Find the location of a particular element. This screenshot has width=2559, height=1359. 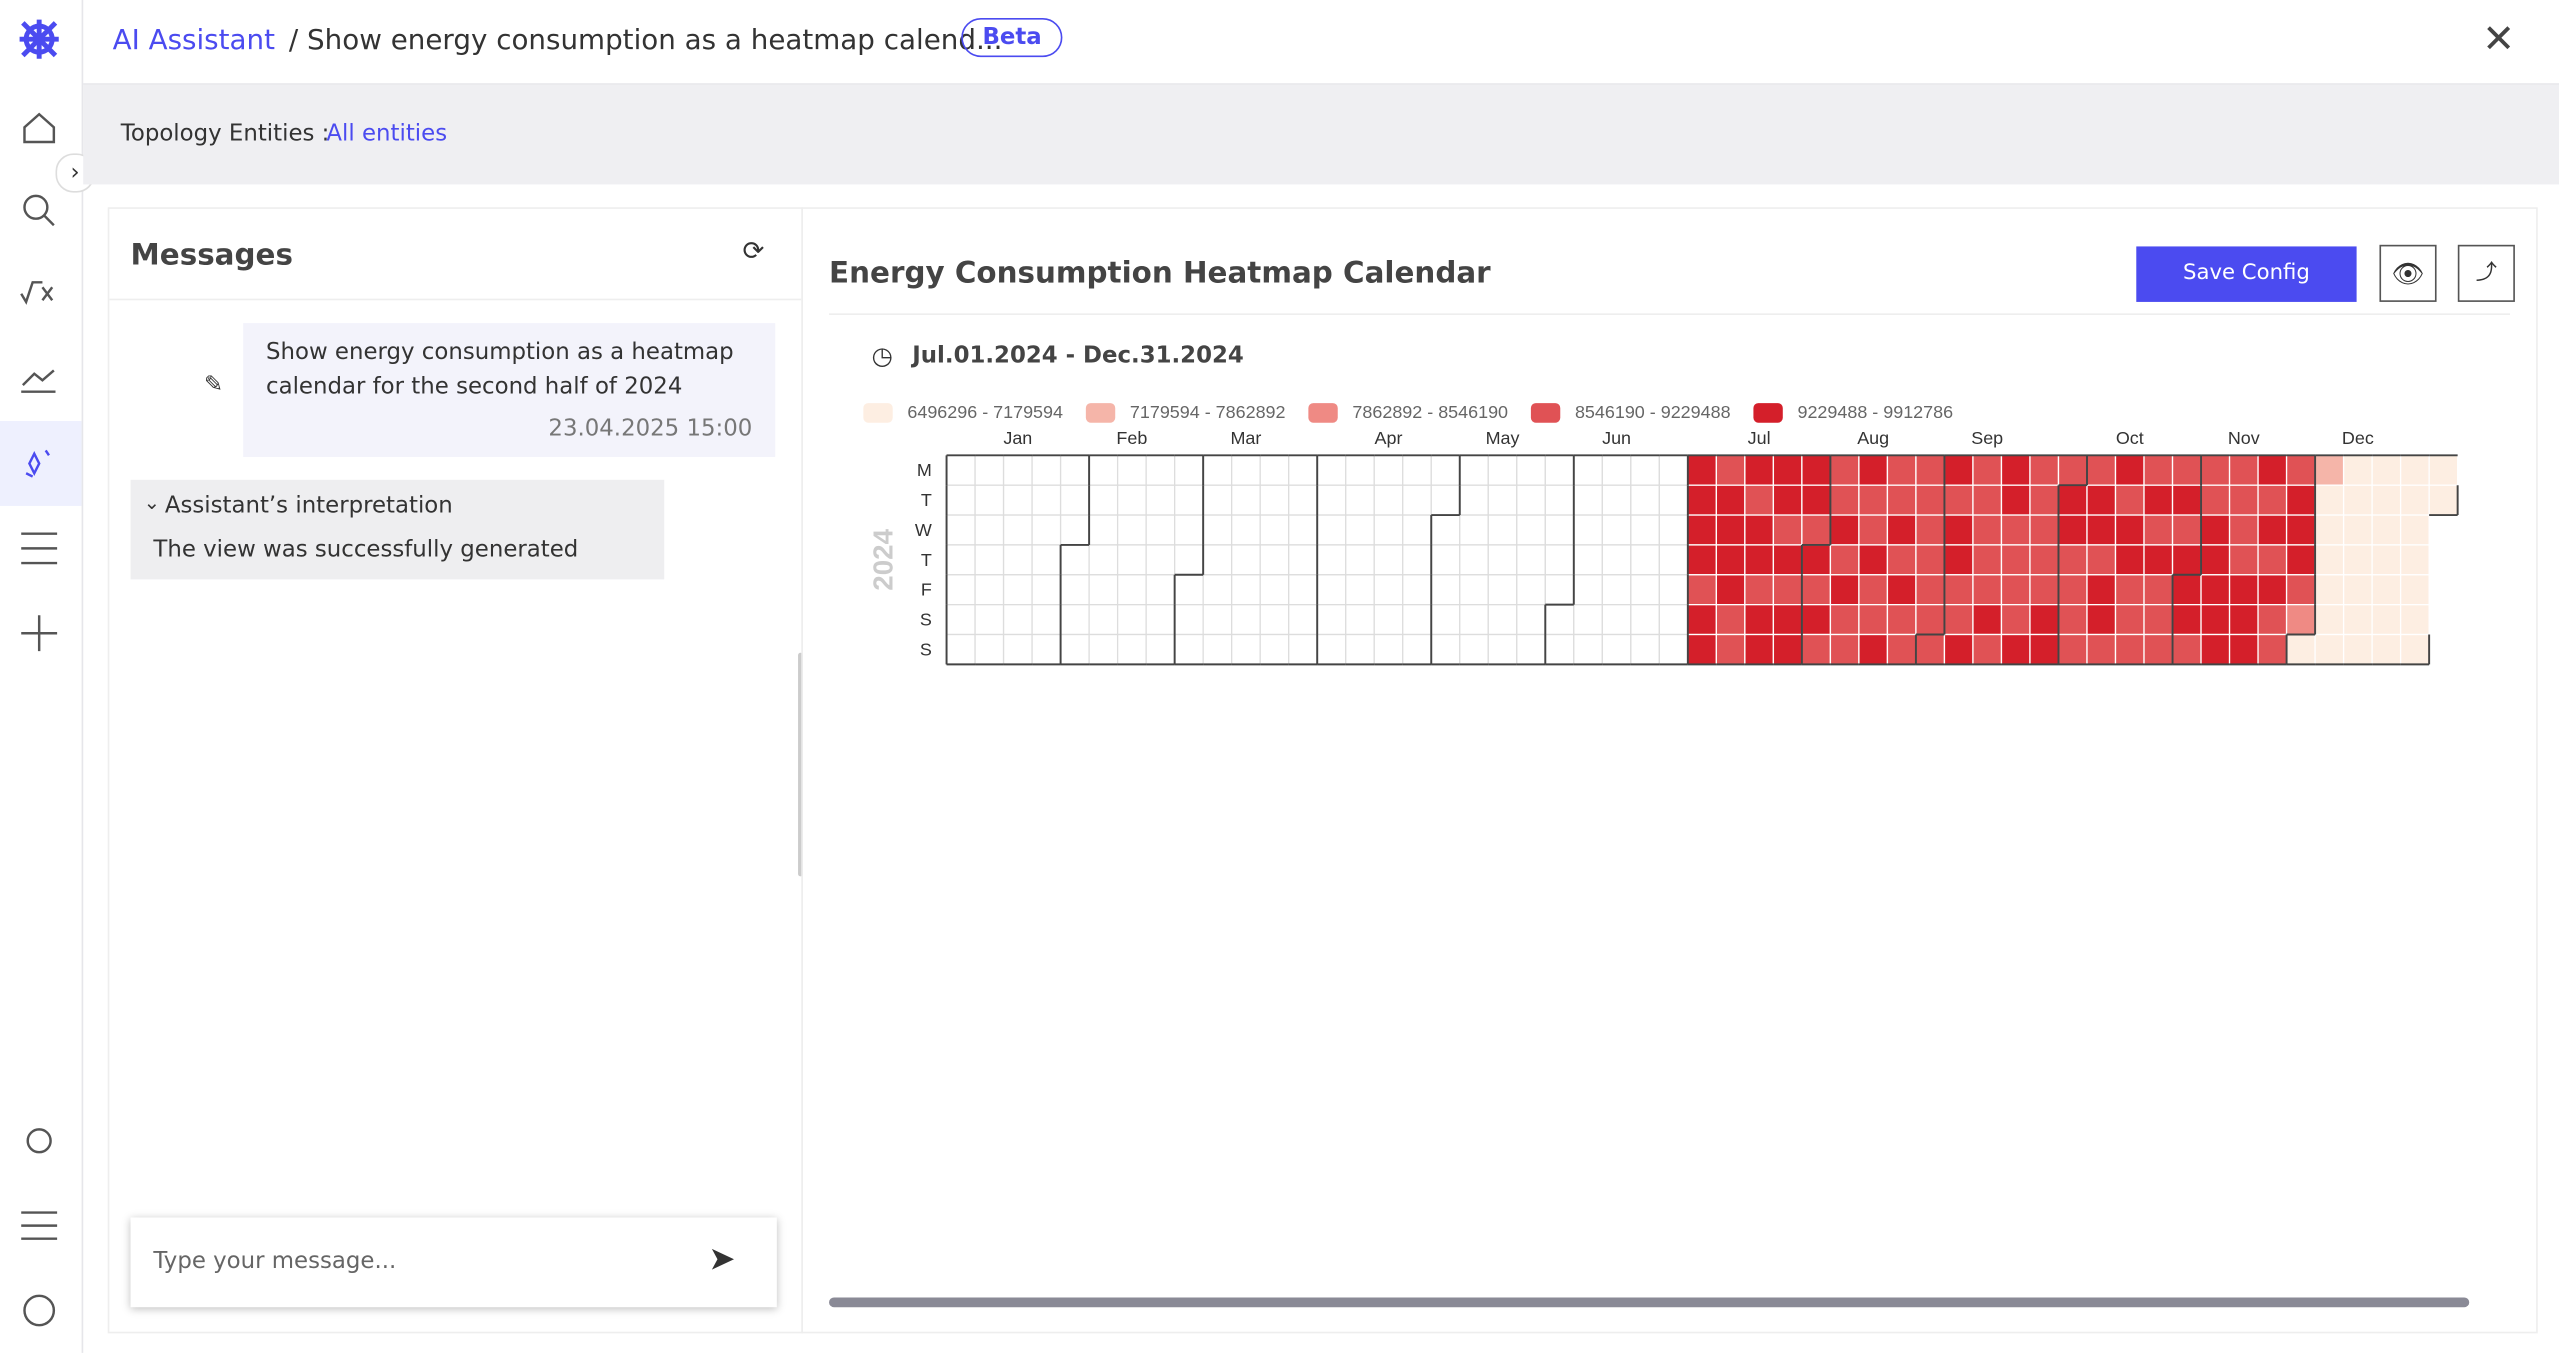

splitter is located at coordinates (800, 764).